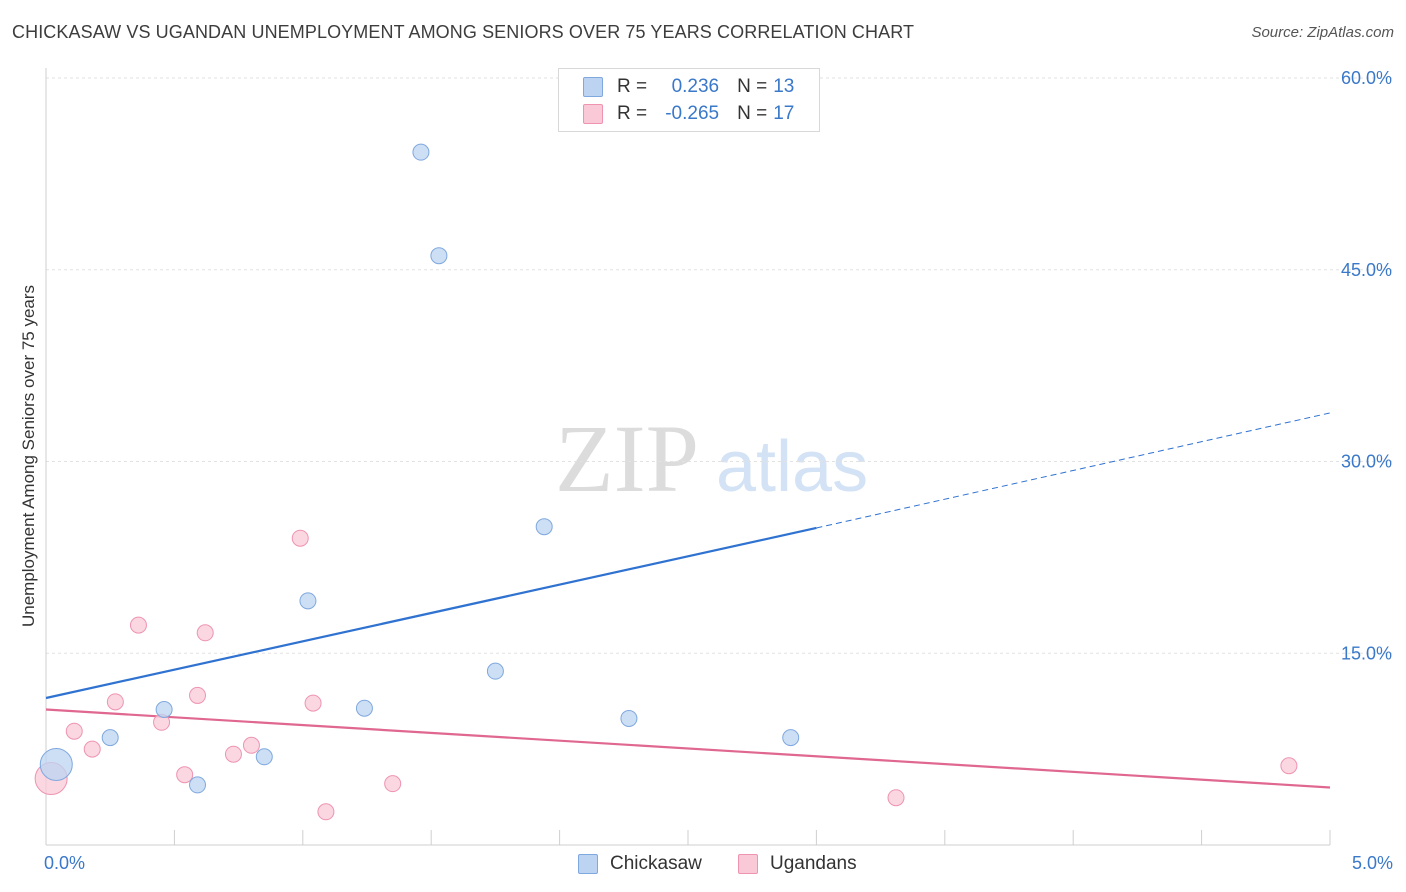 This screenshot has width=1406, height=892. Describe the element at coordinates (688, 748) in the screenshot. I see `trend-line-ugandans` at that location.